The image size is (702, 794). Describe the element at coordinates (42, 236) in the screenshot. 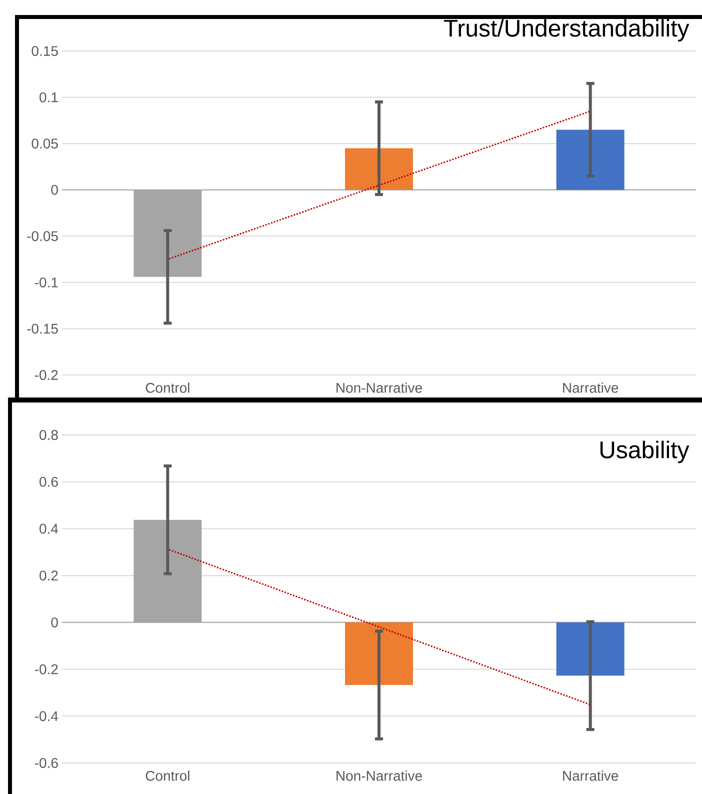

I see `y-tick-label: -0.05` at that location.